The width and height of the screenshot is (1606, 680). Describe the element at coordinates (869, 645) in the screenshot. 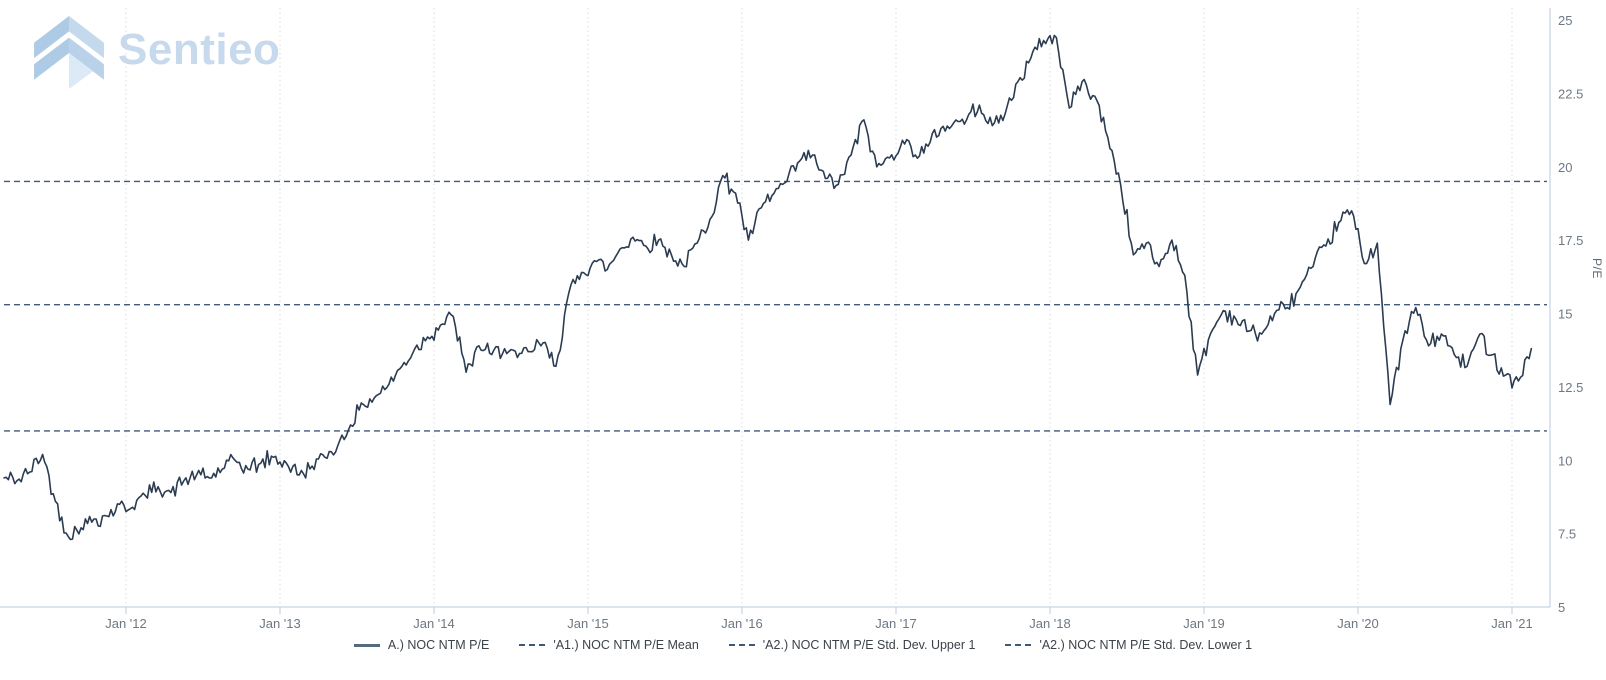

I see `legend-label: 'A2.) NOC NTM P/E Std. Dev. Upper 1` at that location.